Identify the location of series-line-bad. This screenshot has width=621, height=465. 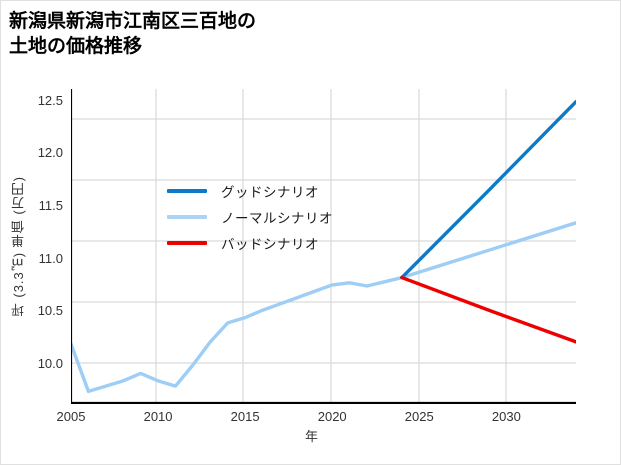
(488, 309).